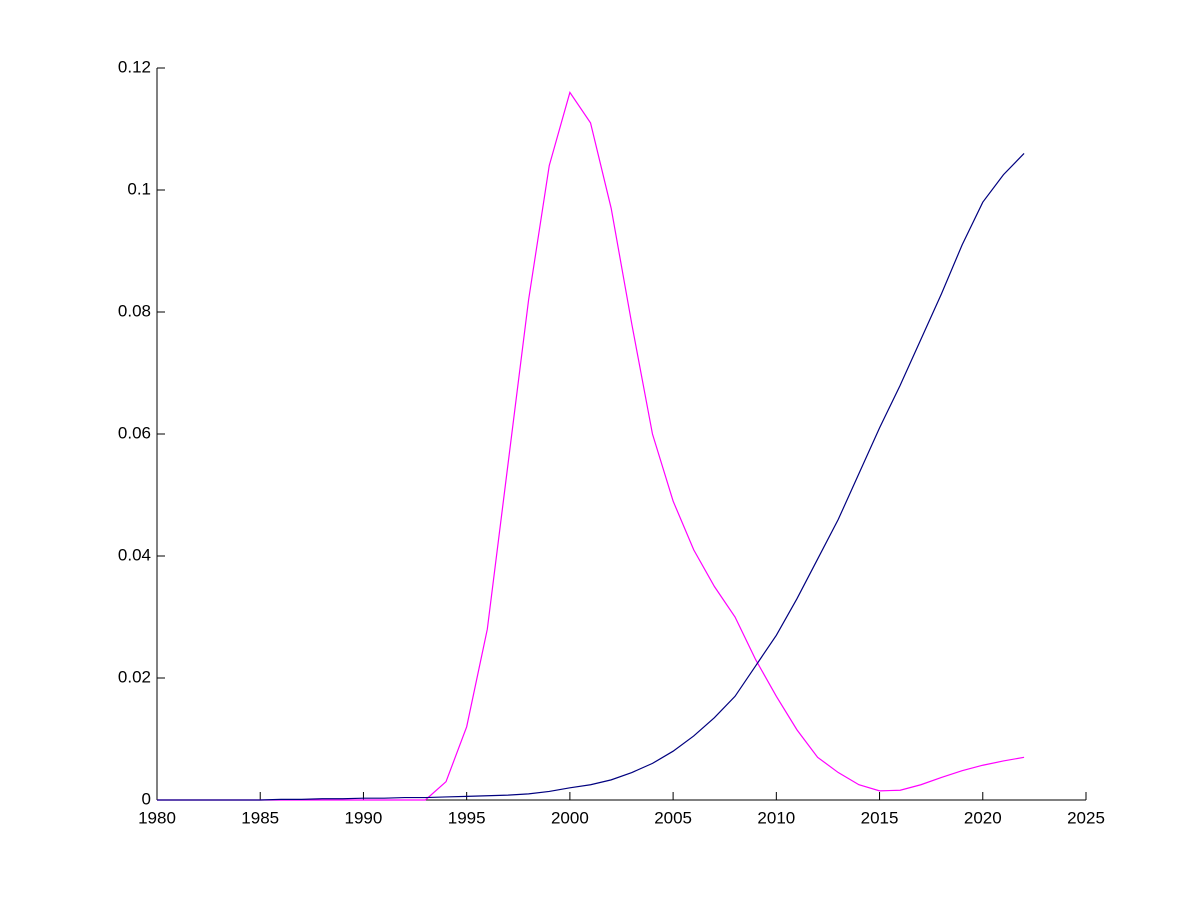  What do you see at coordinates (1086, 817) in the screenshot?
I see `x-tick-label: 2025` at bounding box center [1086, 817].